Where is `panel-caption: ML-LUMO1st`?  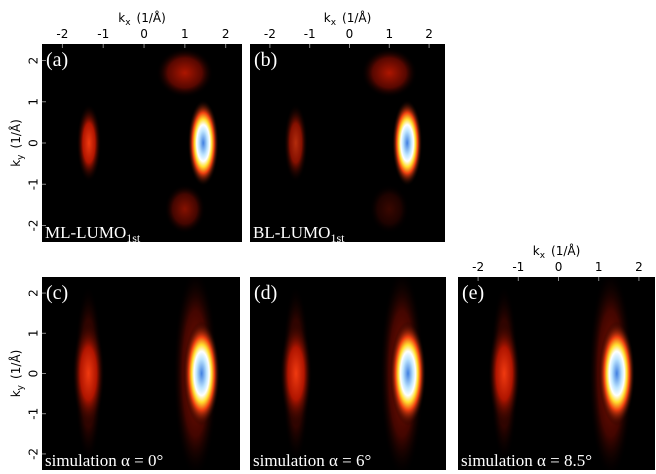 panel-caption: ML-LUMO1st is located at coordinates (93, 234).